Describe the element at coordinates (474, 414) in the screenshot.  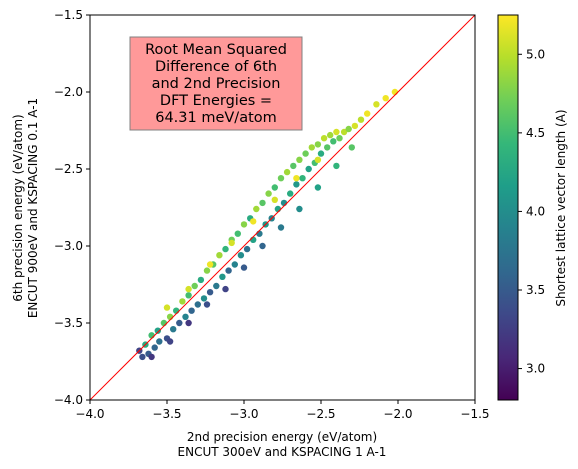
I see `x-tick-label: −1.5` at that location.